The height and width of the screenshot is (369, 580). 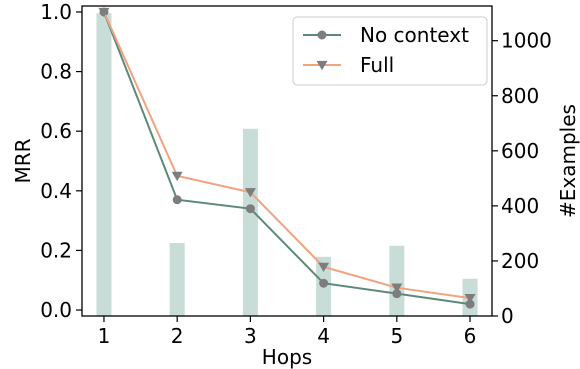 I want to click on y-left-tick-label: 0.4, so click(x=56, y=191).